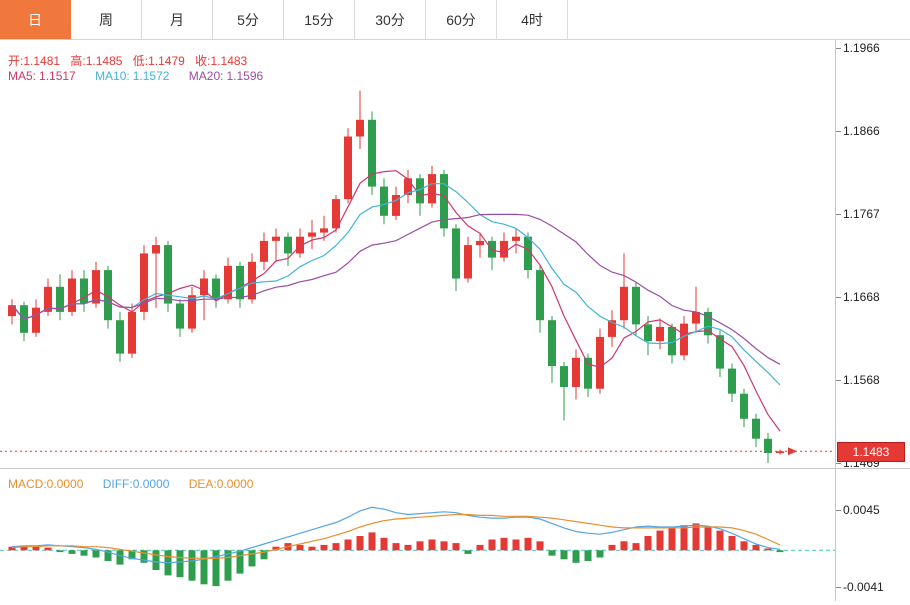 The width and height of the screenshot is (910, 605). I want to click on dea-value: DEA:0.0000, so click(221, 484).